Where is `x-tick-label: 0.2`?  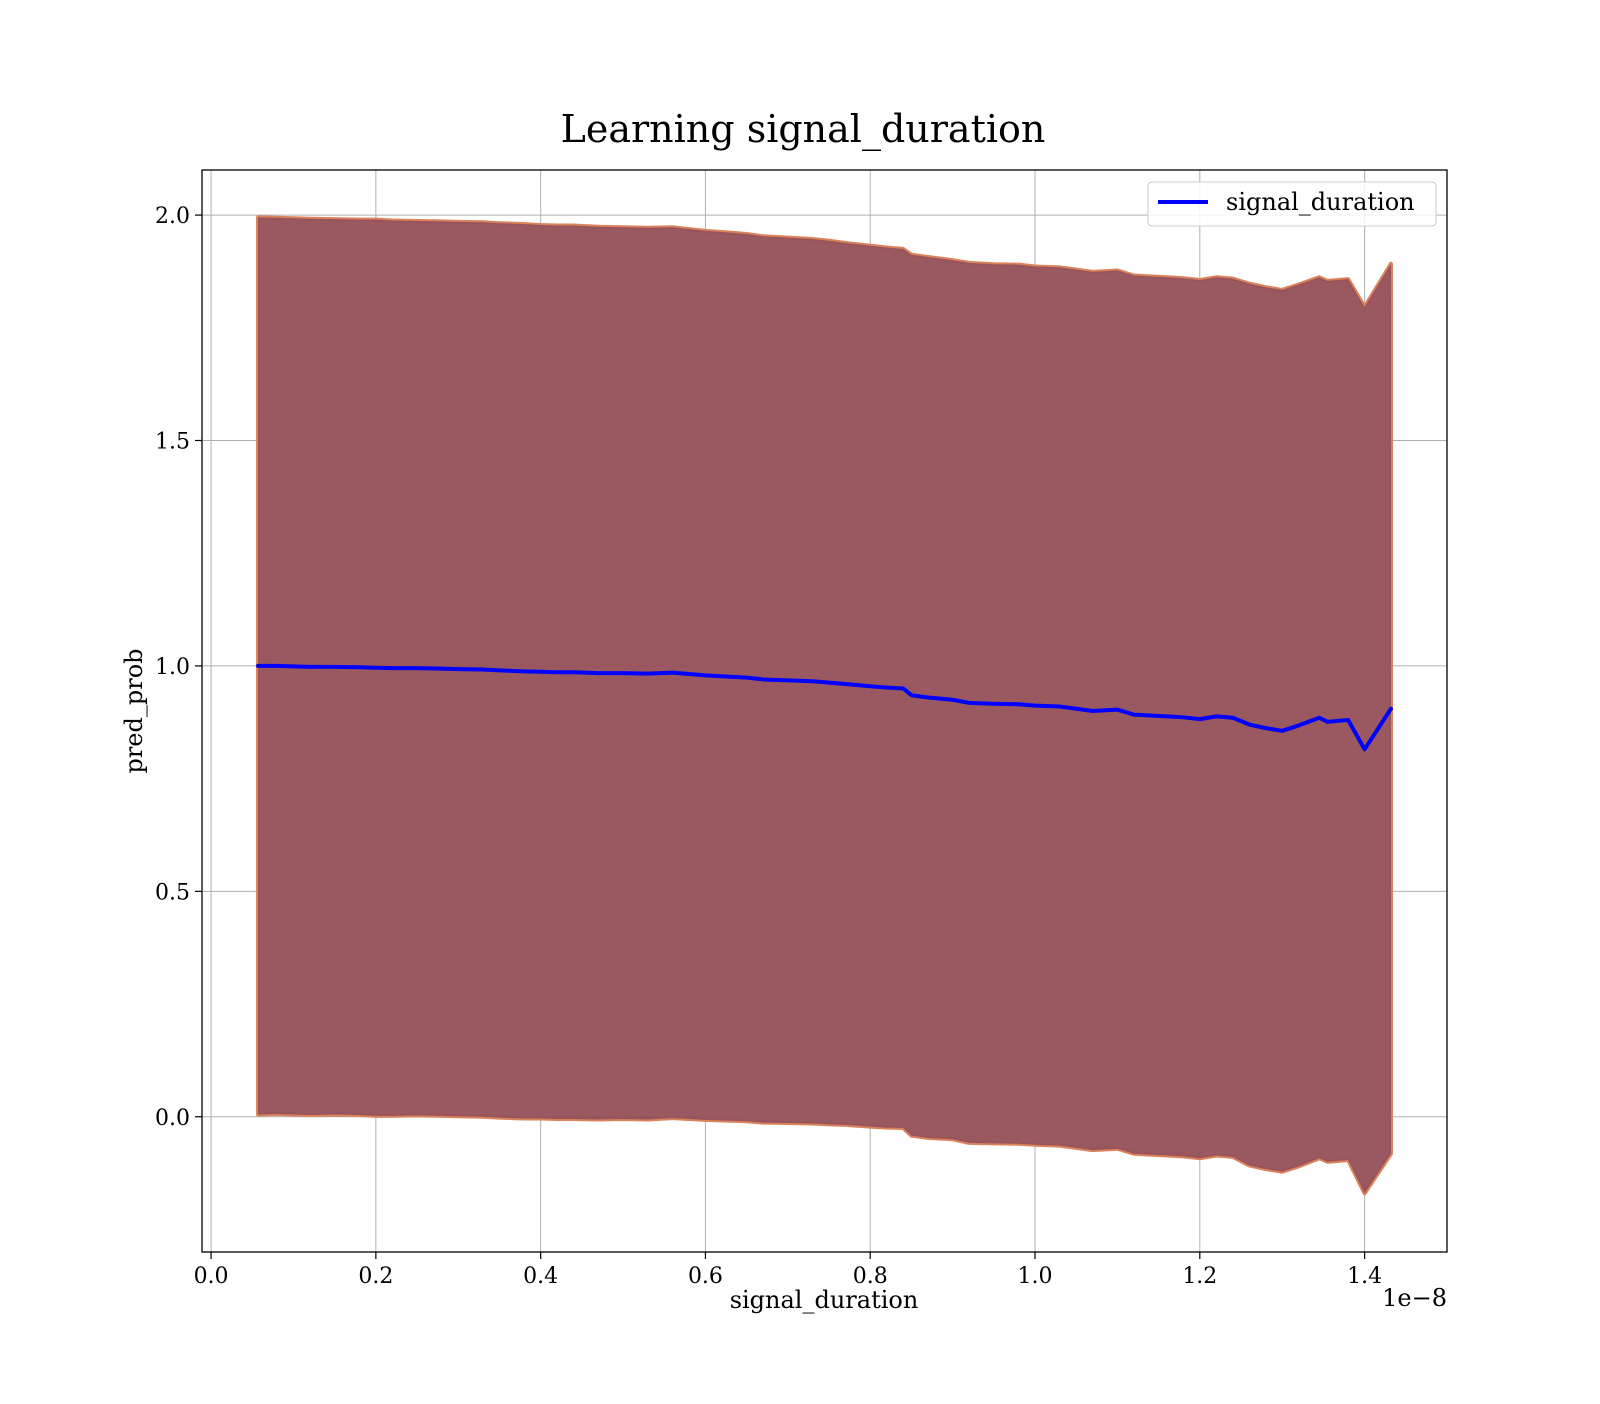
x-tick-label: 0.2 is located at coordinates (375, 1276).